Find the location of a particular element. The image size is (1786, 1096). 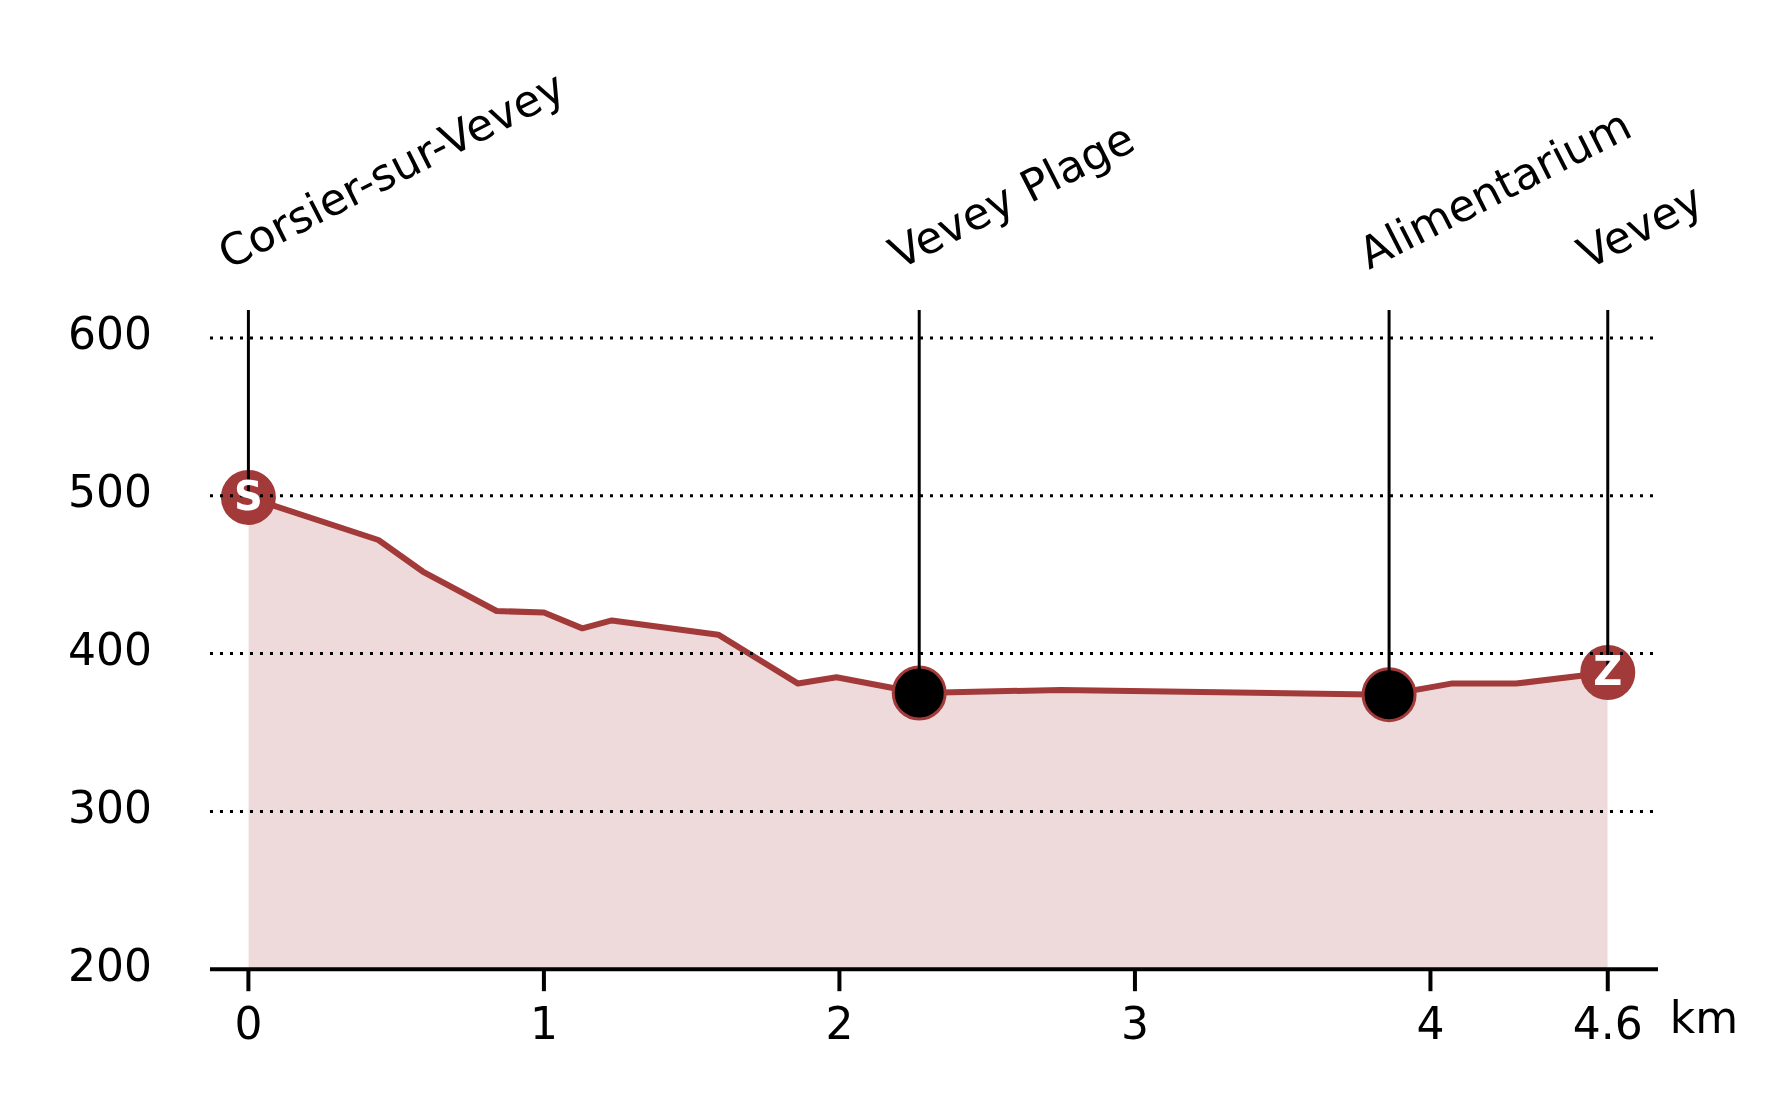

y-tick-label: 600 is located at coordinates (110, 334).